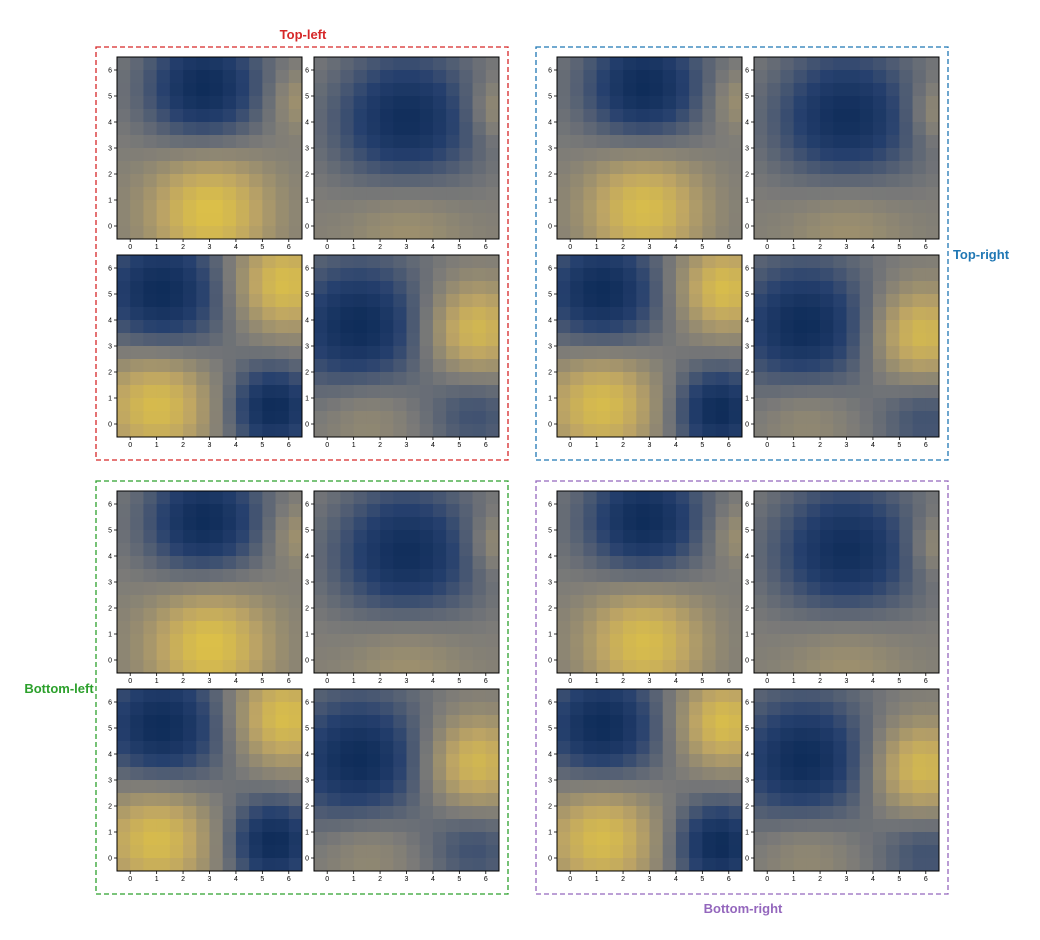 This screenshot has height=940, width=1040. I want to click on x-tick-label: 5, so click(702, 445).